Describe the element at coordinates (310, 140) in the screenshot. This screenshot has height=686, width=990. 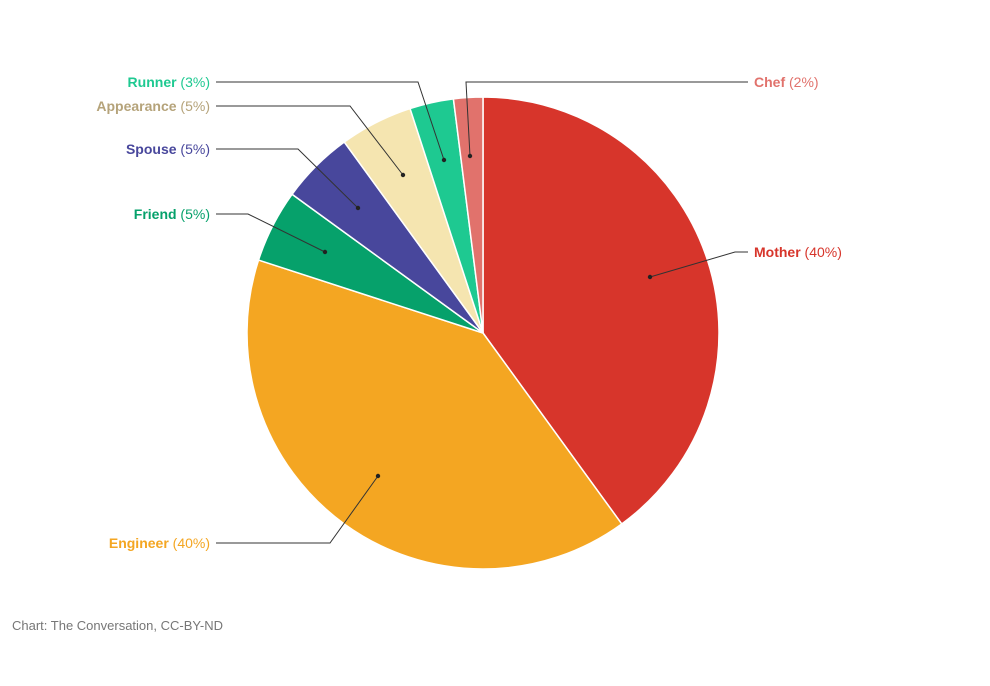
I see `leader-line-appearance` at that location.